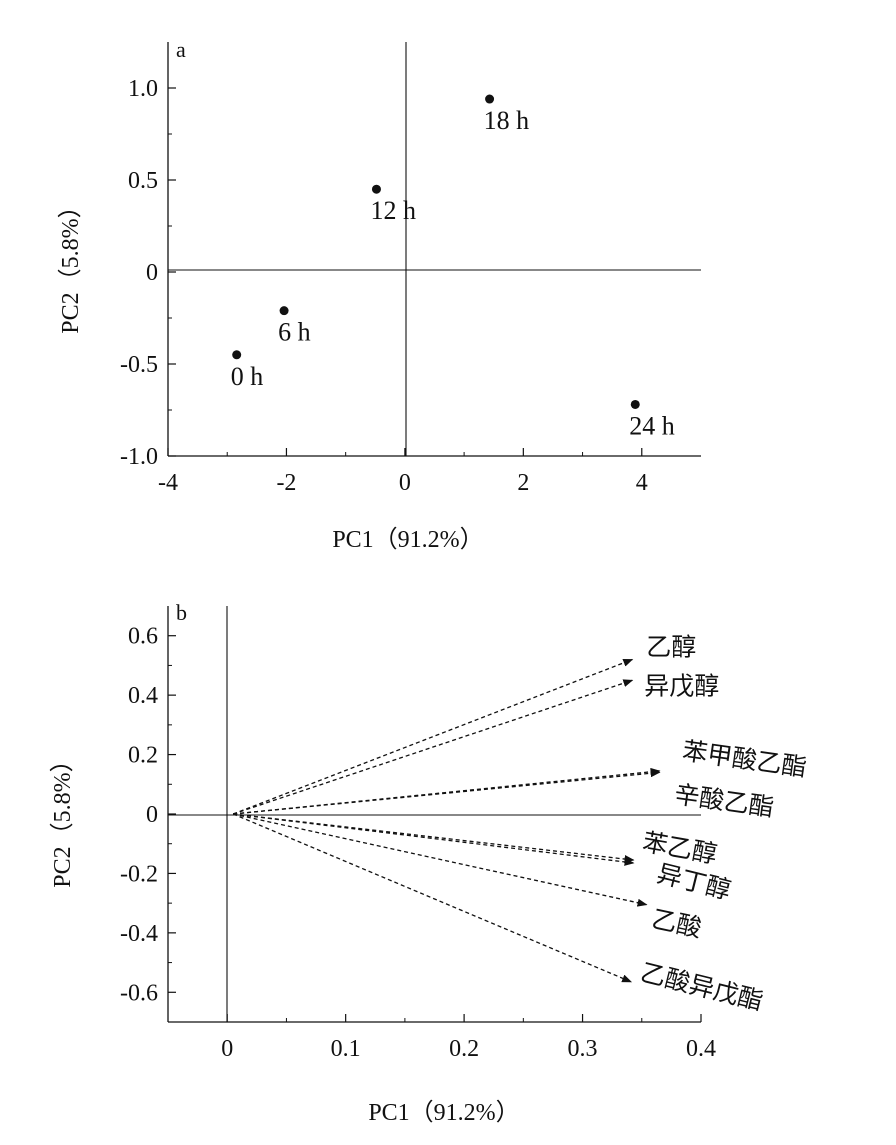 The height and width of the screenshot is (1145, 896). I want to click on panel-a-y-axis-title: PC2（5.8%）, so click(71, 263).